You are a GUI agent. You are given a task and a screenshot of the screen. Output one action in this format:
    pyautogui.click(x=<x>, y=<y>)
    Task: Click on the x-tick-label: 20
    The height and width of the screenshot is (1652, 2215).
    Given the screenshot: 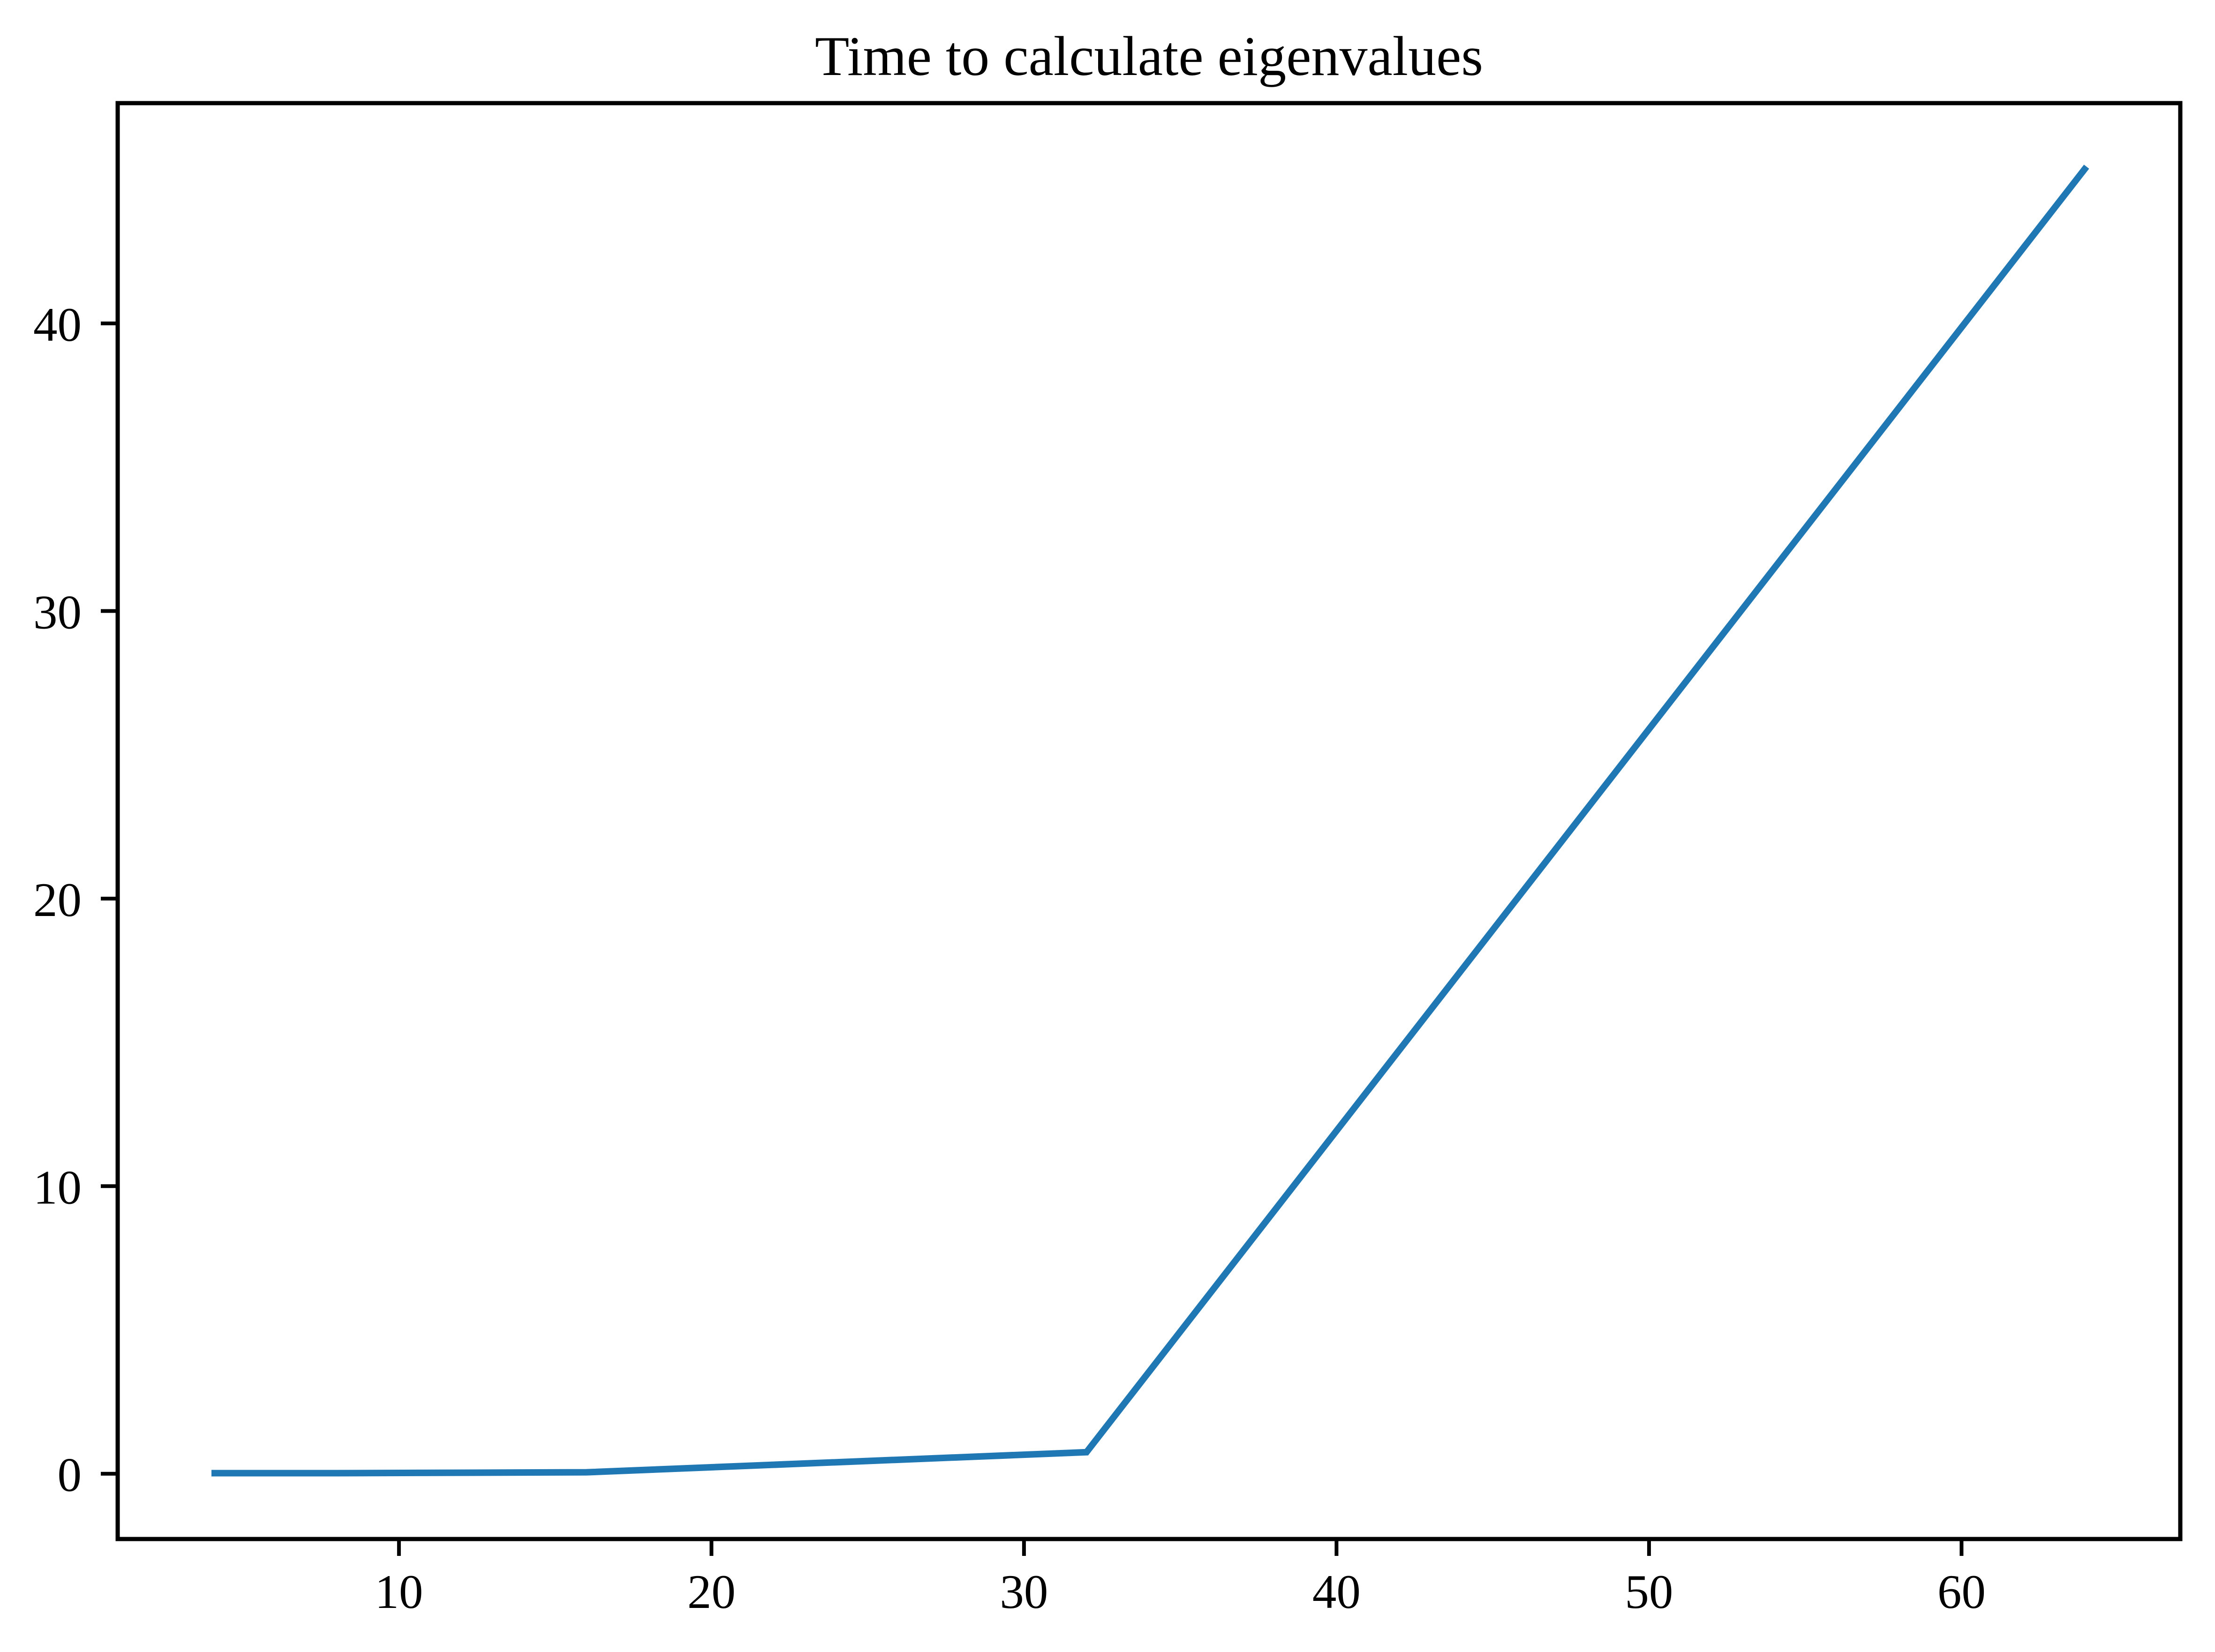 What is the action you would take?
    pyautogui.click(x=711, y=1592)
    